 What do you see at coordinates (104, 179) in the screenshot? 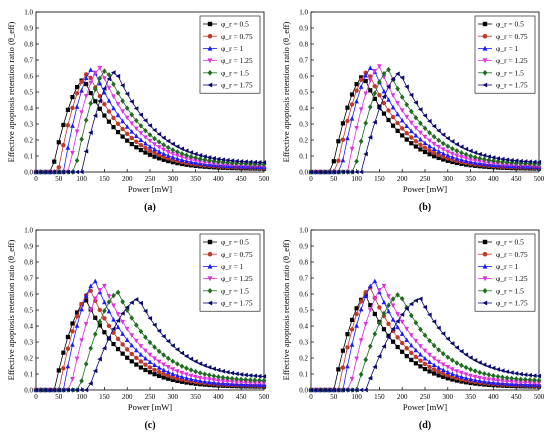
I see `x-tick-label: 150` at bounding box center [104, 179].